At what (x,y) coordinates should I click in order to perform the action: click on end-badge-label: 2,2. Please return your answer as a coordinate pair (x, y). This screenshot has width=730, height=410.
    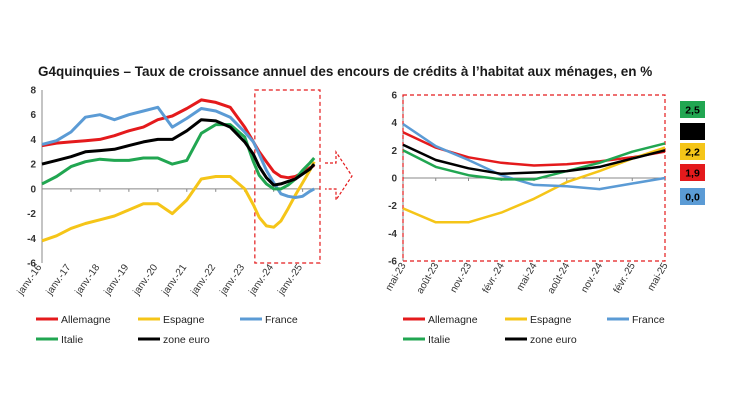
    Looking at the image, I should click on (692, 153).